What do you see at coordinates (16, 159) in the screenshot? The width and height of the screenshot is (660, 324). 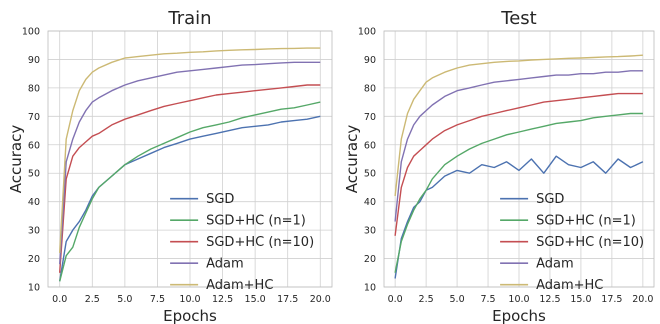 I see `train-y-axis-label: Accuracy` at bounding box center [16, 159].